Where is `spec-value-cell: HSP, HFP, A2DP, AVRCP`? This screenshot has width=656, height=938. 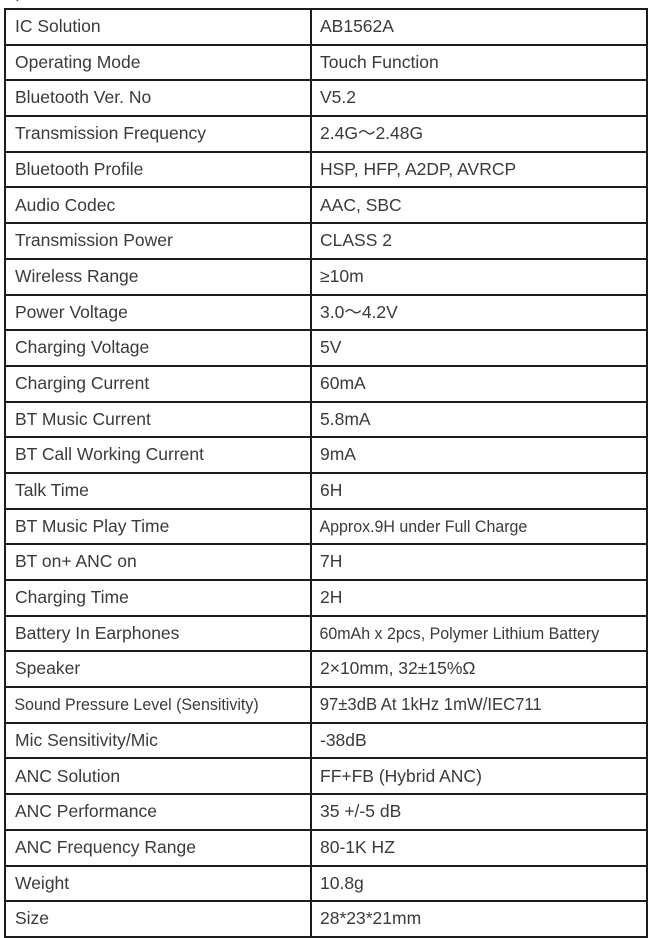
spec-value-cell: HSP, HFP, A2DP, AVRCP is located at coordinates (479, 170).